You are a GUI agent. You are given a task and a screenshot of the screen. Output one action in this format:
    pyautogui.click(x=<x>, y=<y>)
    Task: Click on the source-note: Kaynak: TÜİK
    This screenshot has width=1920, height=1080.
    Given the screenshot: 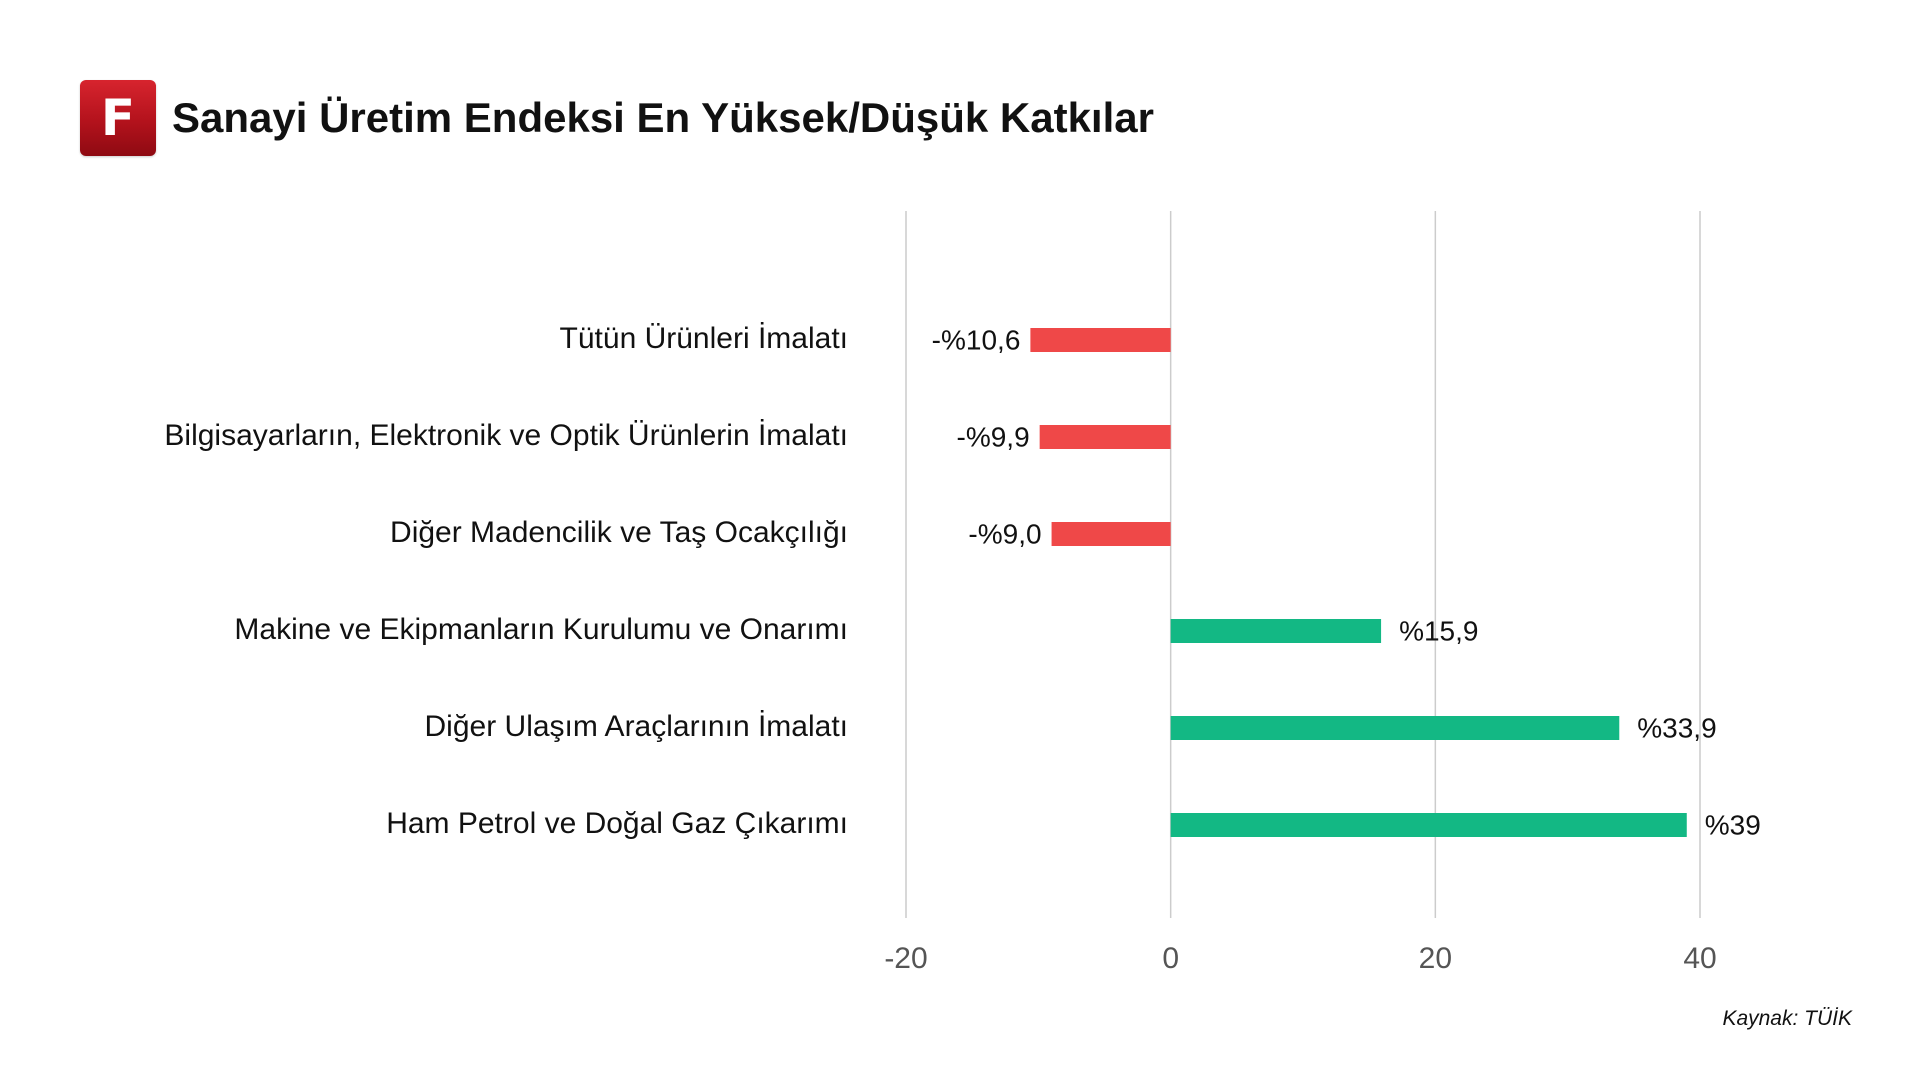 What is the action you would take?
    pyautogui.click(x=1787, y=1018)
    